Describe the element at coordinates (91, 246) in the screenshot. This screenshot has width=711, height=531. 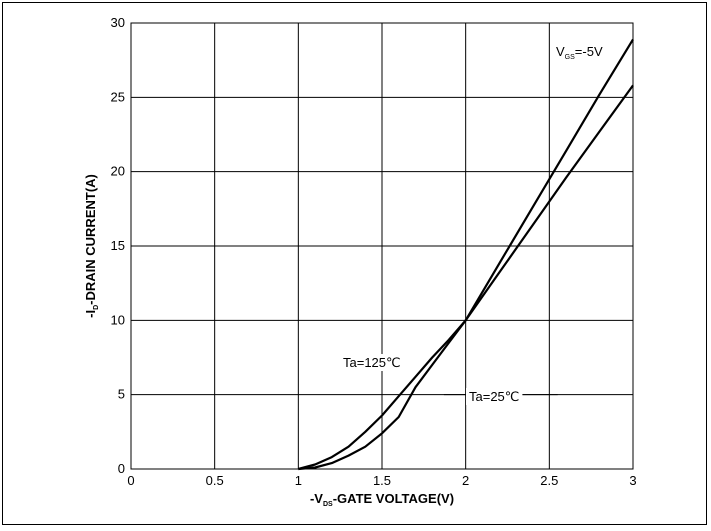
I see `y-axis-label: -ID-DRAIN CURRENT(A)` at that location.